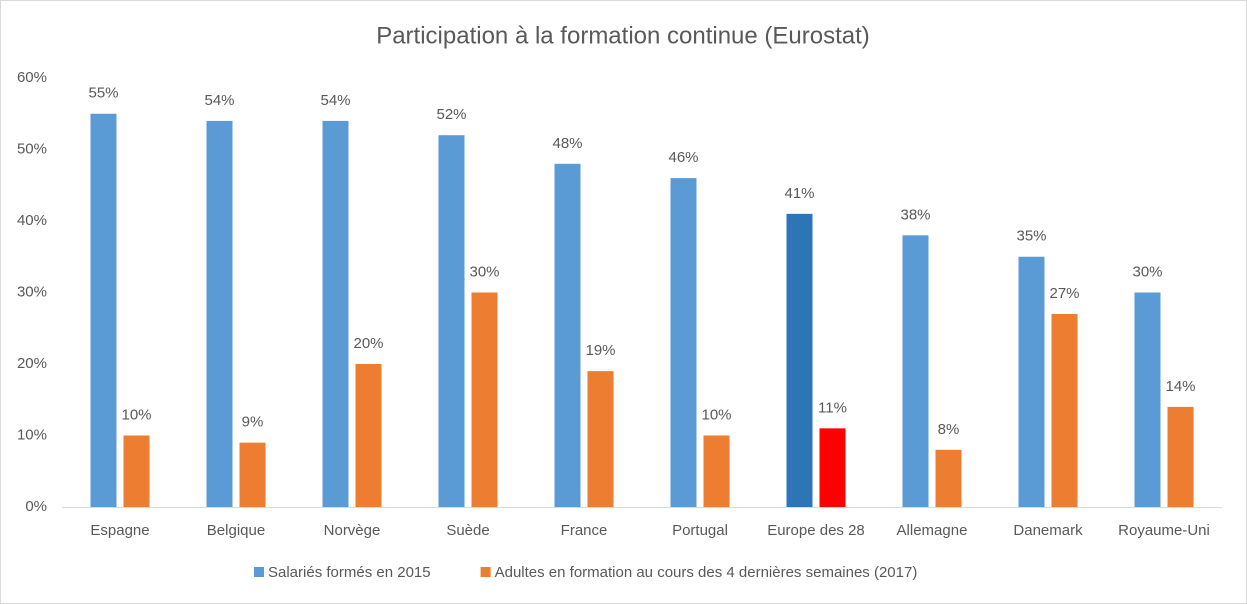 This screenshot has height=604, width=1247. I want to click on y-tick-label: 10%, so click(32, 434).